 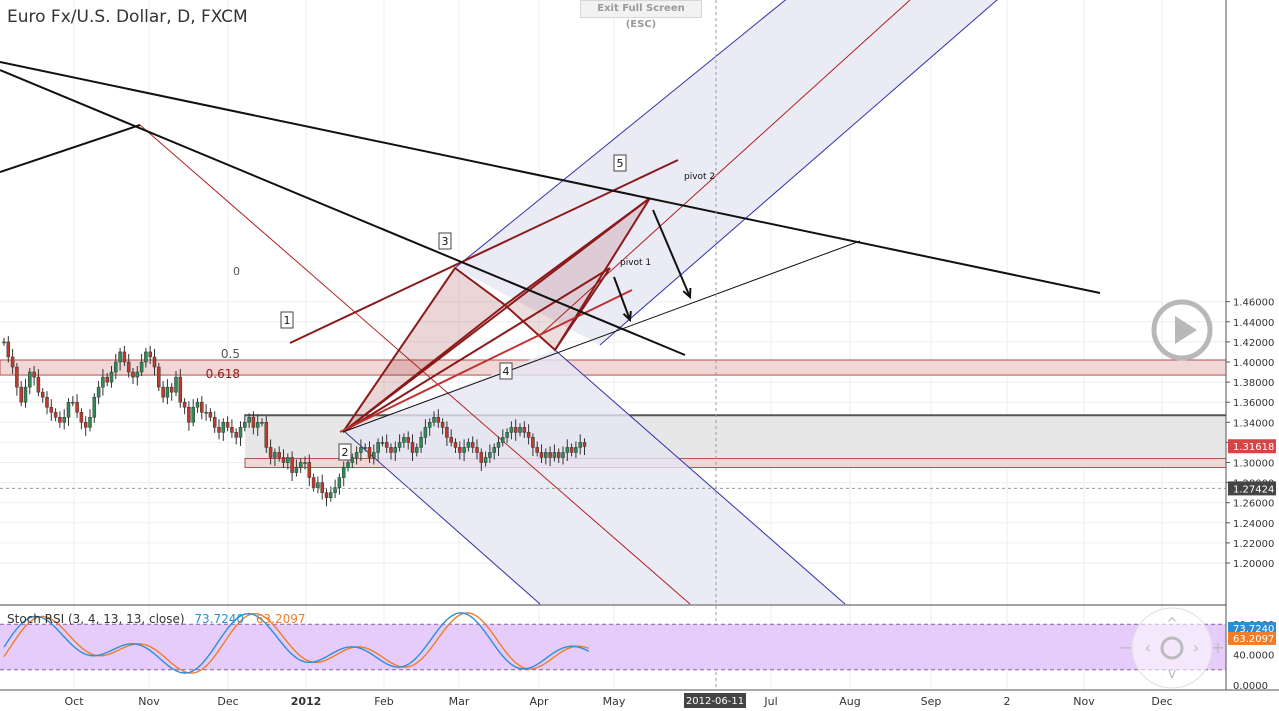 What do you see at coordinates (620, 134) in the screenshot?
I see `pitchfork-up-edge` at bounding box center [620, 134].